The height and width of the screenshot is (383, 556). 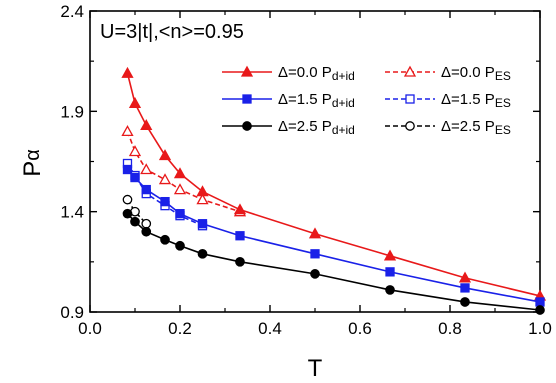 I want to click on y-tick-label: 0.9, so click(x=72, y=312).